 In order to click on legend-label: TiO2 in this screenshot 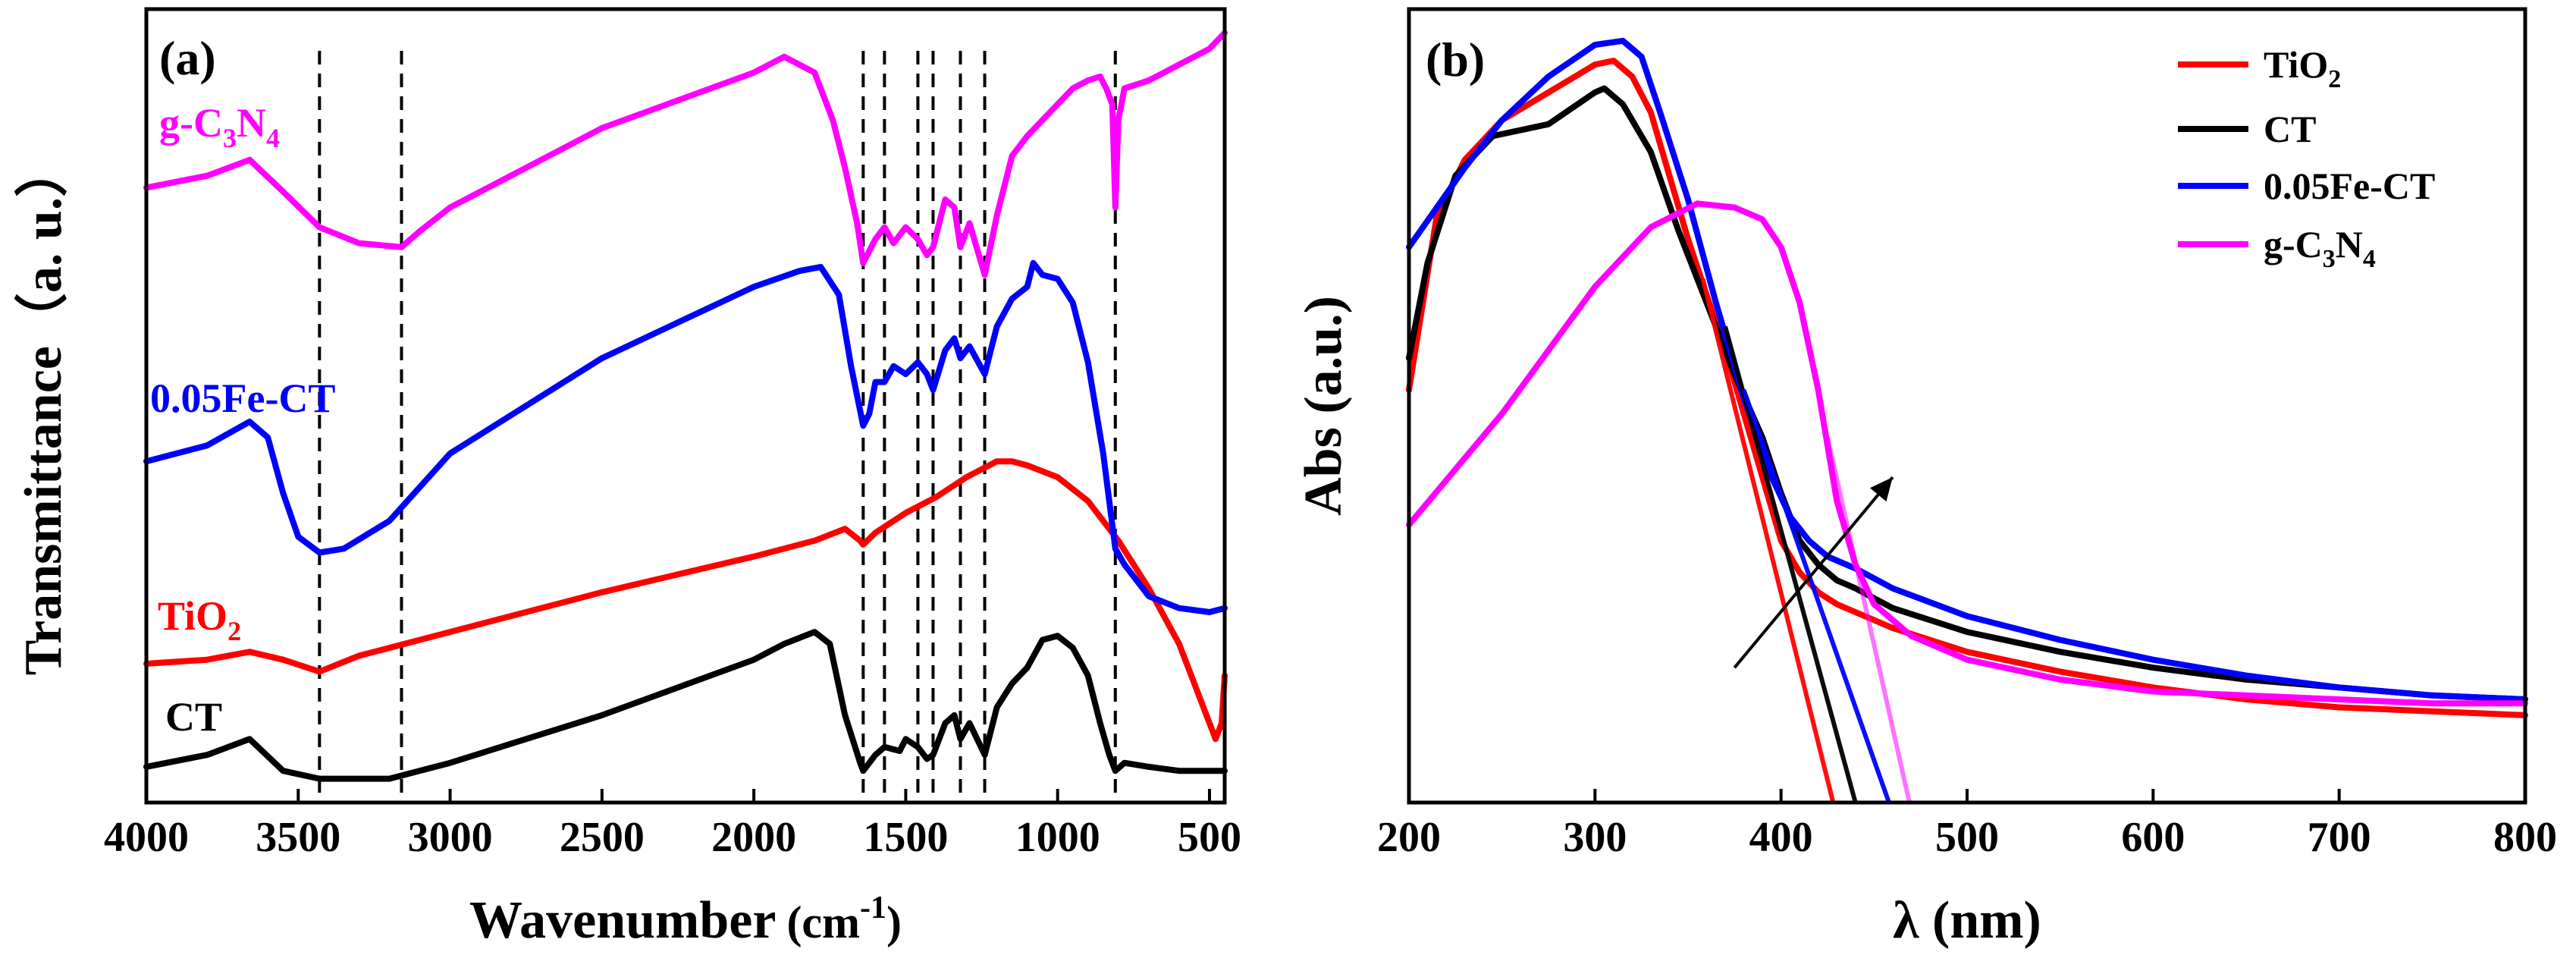, I will do `click(2302, 68)`.